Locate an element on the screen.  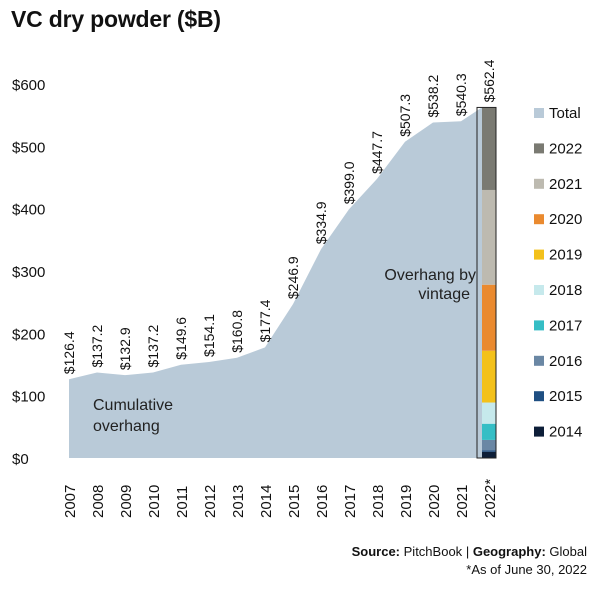
y-tick-label: $0 is located at coordinates (20, 459).